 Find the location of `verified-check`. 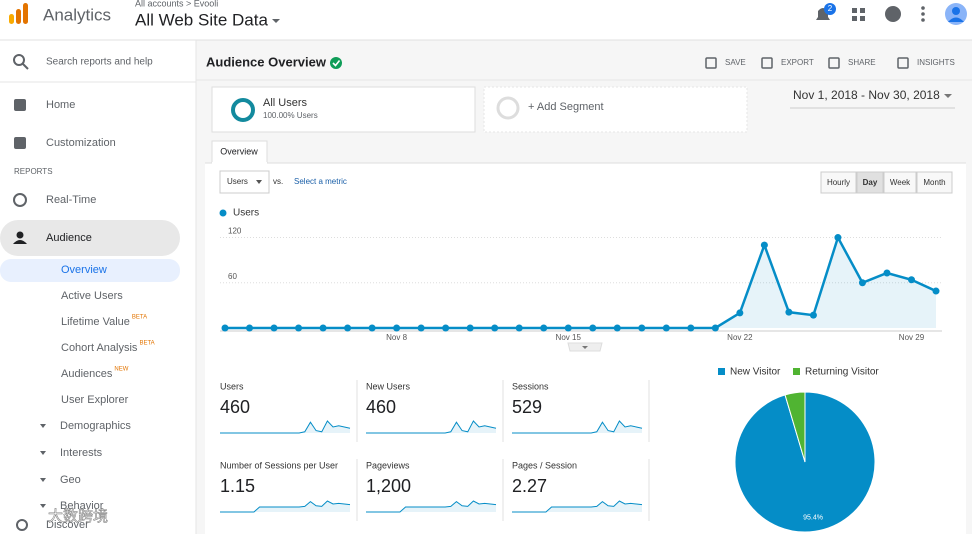

verified-check is located at coordinates (336, 63).